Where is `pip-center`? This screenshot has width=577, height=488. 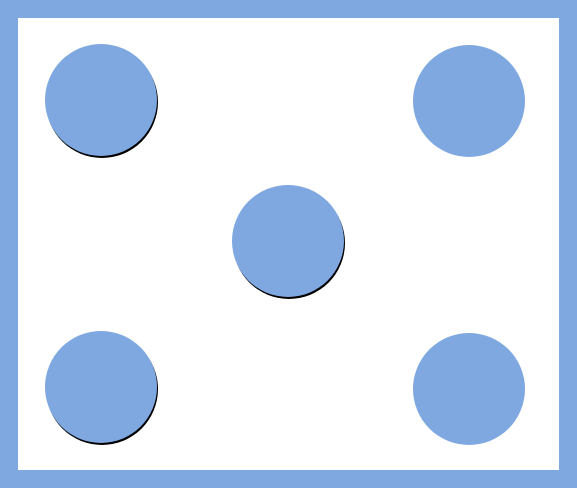
pip-center is located at coordinates (288, 242).